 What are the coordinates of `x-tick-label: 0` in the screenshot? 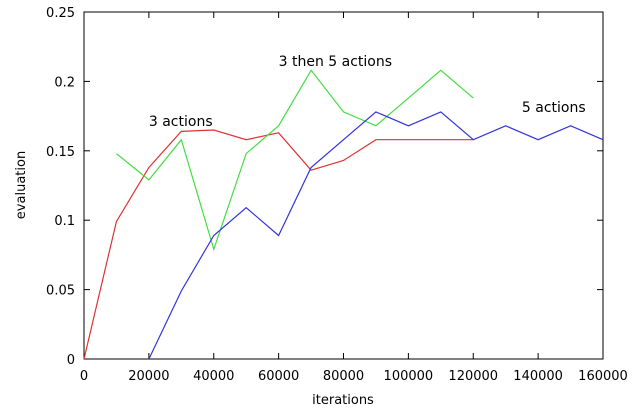 It's located at (84, 376).